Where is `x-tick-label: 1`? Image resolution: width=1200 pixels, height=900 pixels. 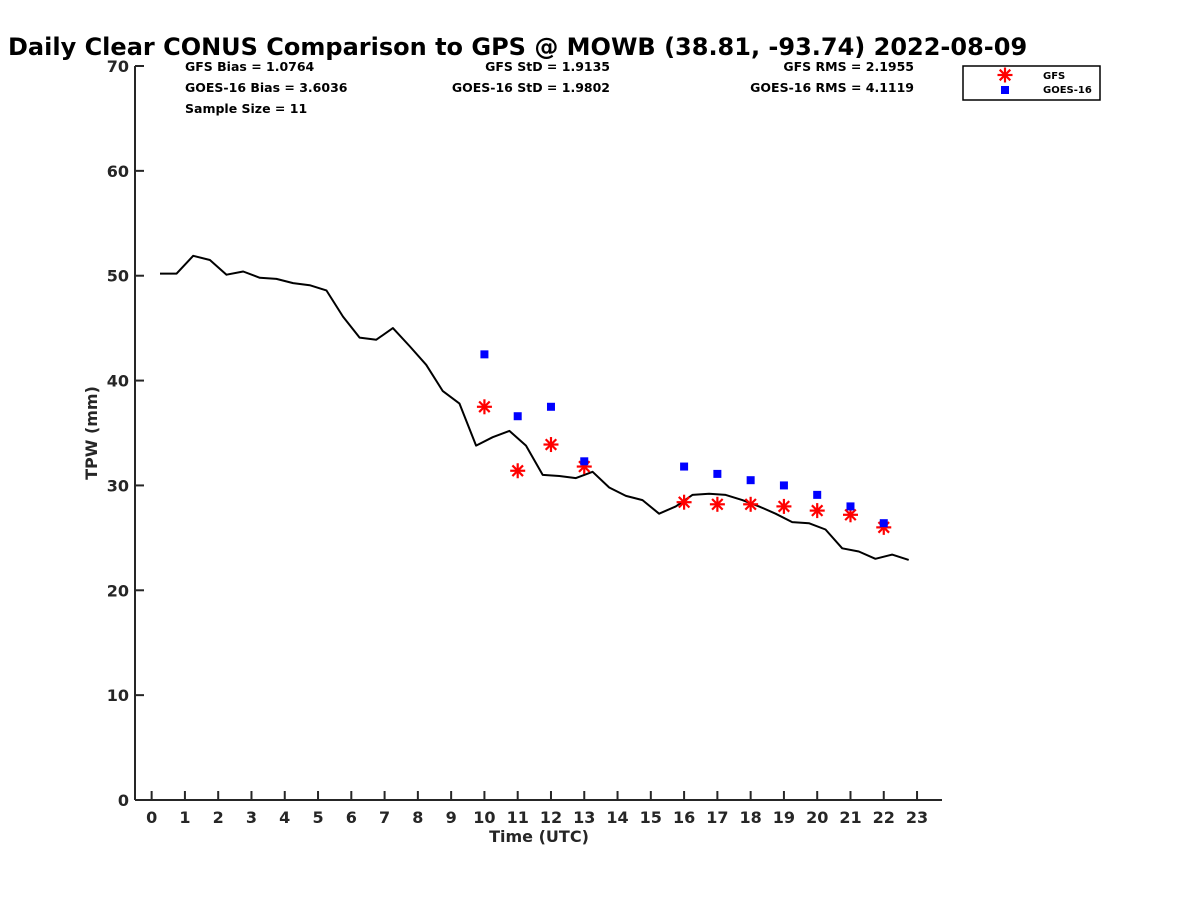 x-tick-label: 1 is located at coordinates (184, 817).